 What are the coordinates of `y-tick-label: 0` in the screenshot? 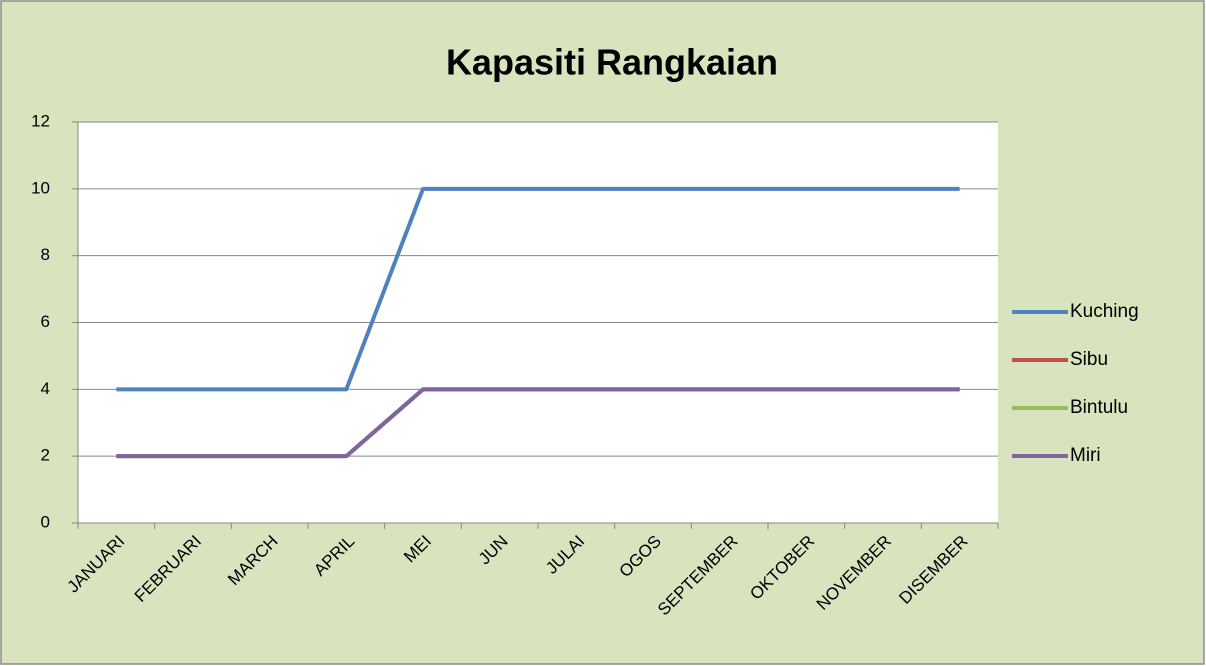 It's located at (45, 521).